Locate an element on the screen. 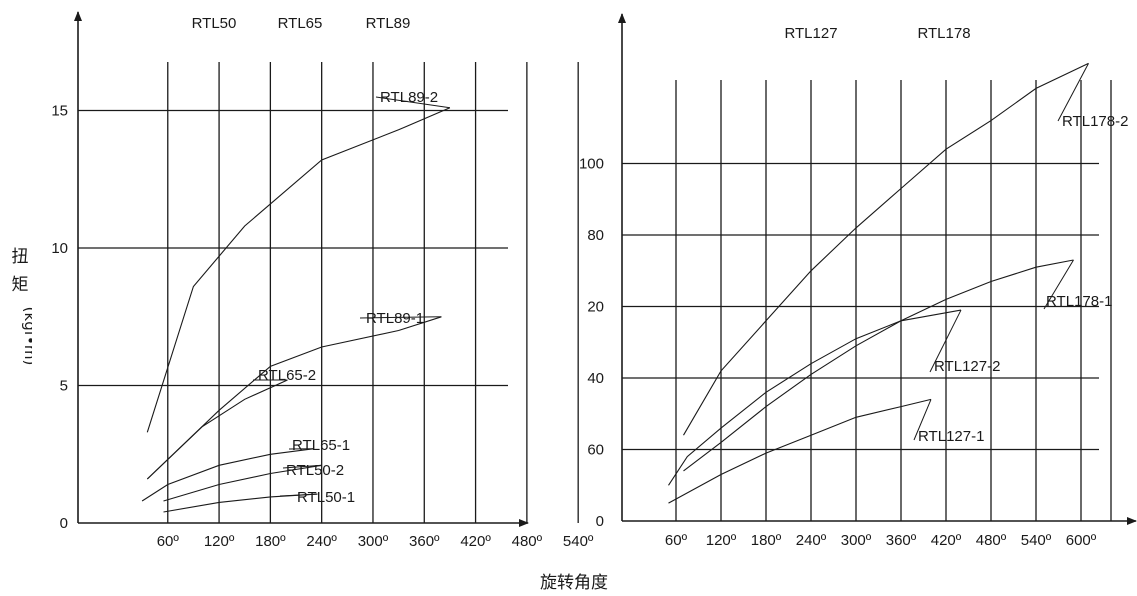 This screenshot has height=596, width=1137. left-x-tick-label: 420º is located at coordinates (475, 541).